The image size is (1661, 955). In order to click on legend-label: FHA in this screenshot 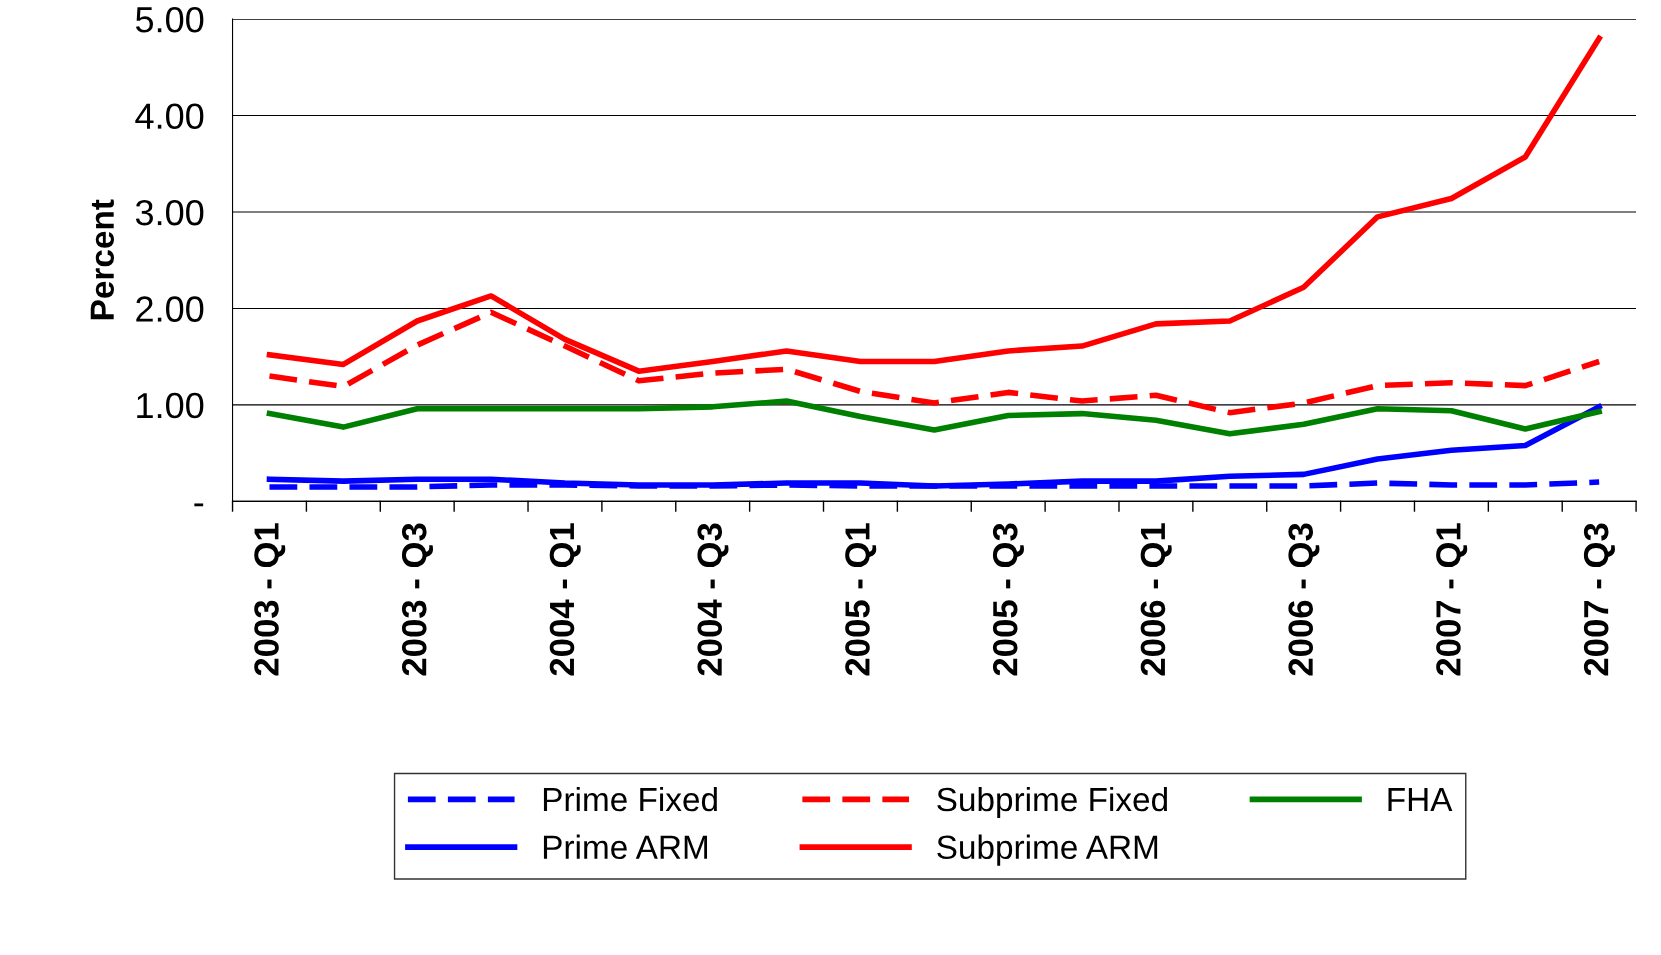, I will do `click(1420, 800)`.